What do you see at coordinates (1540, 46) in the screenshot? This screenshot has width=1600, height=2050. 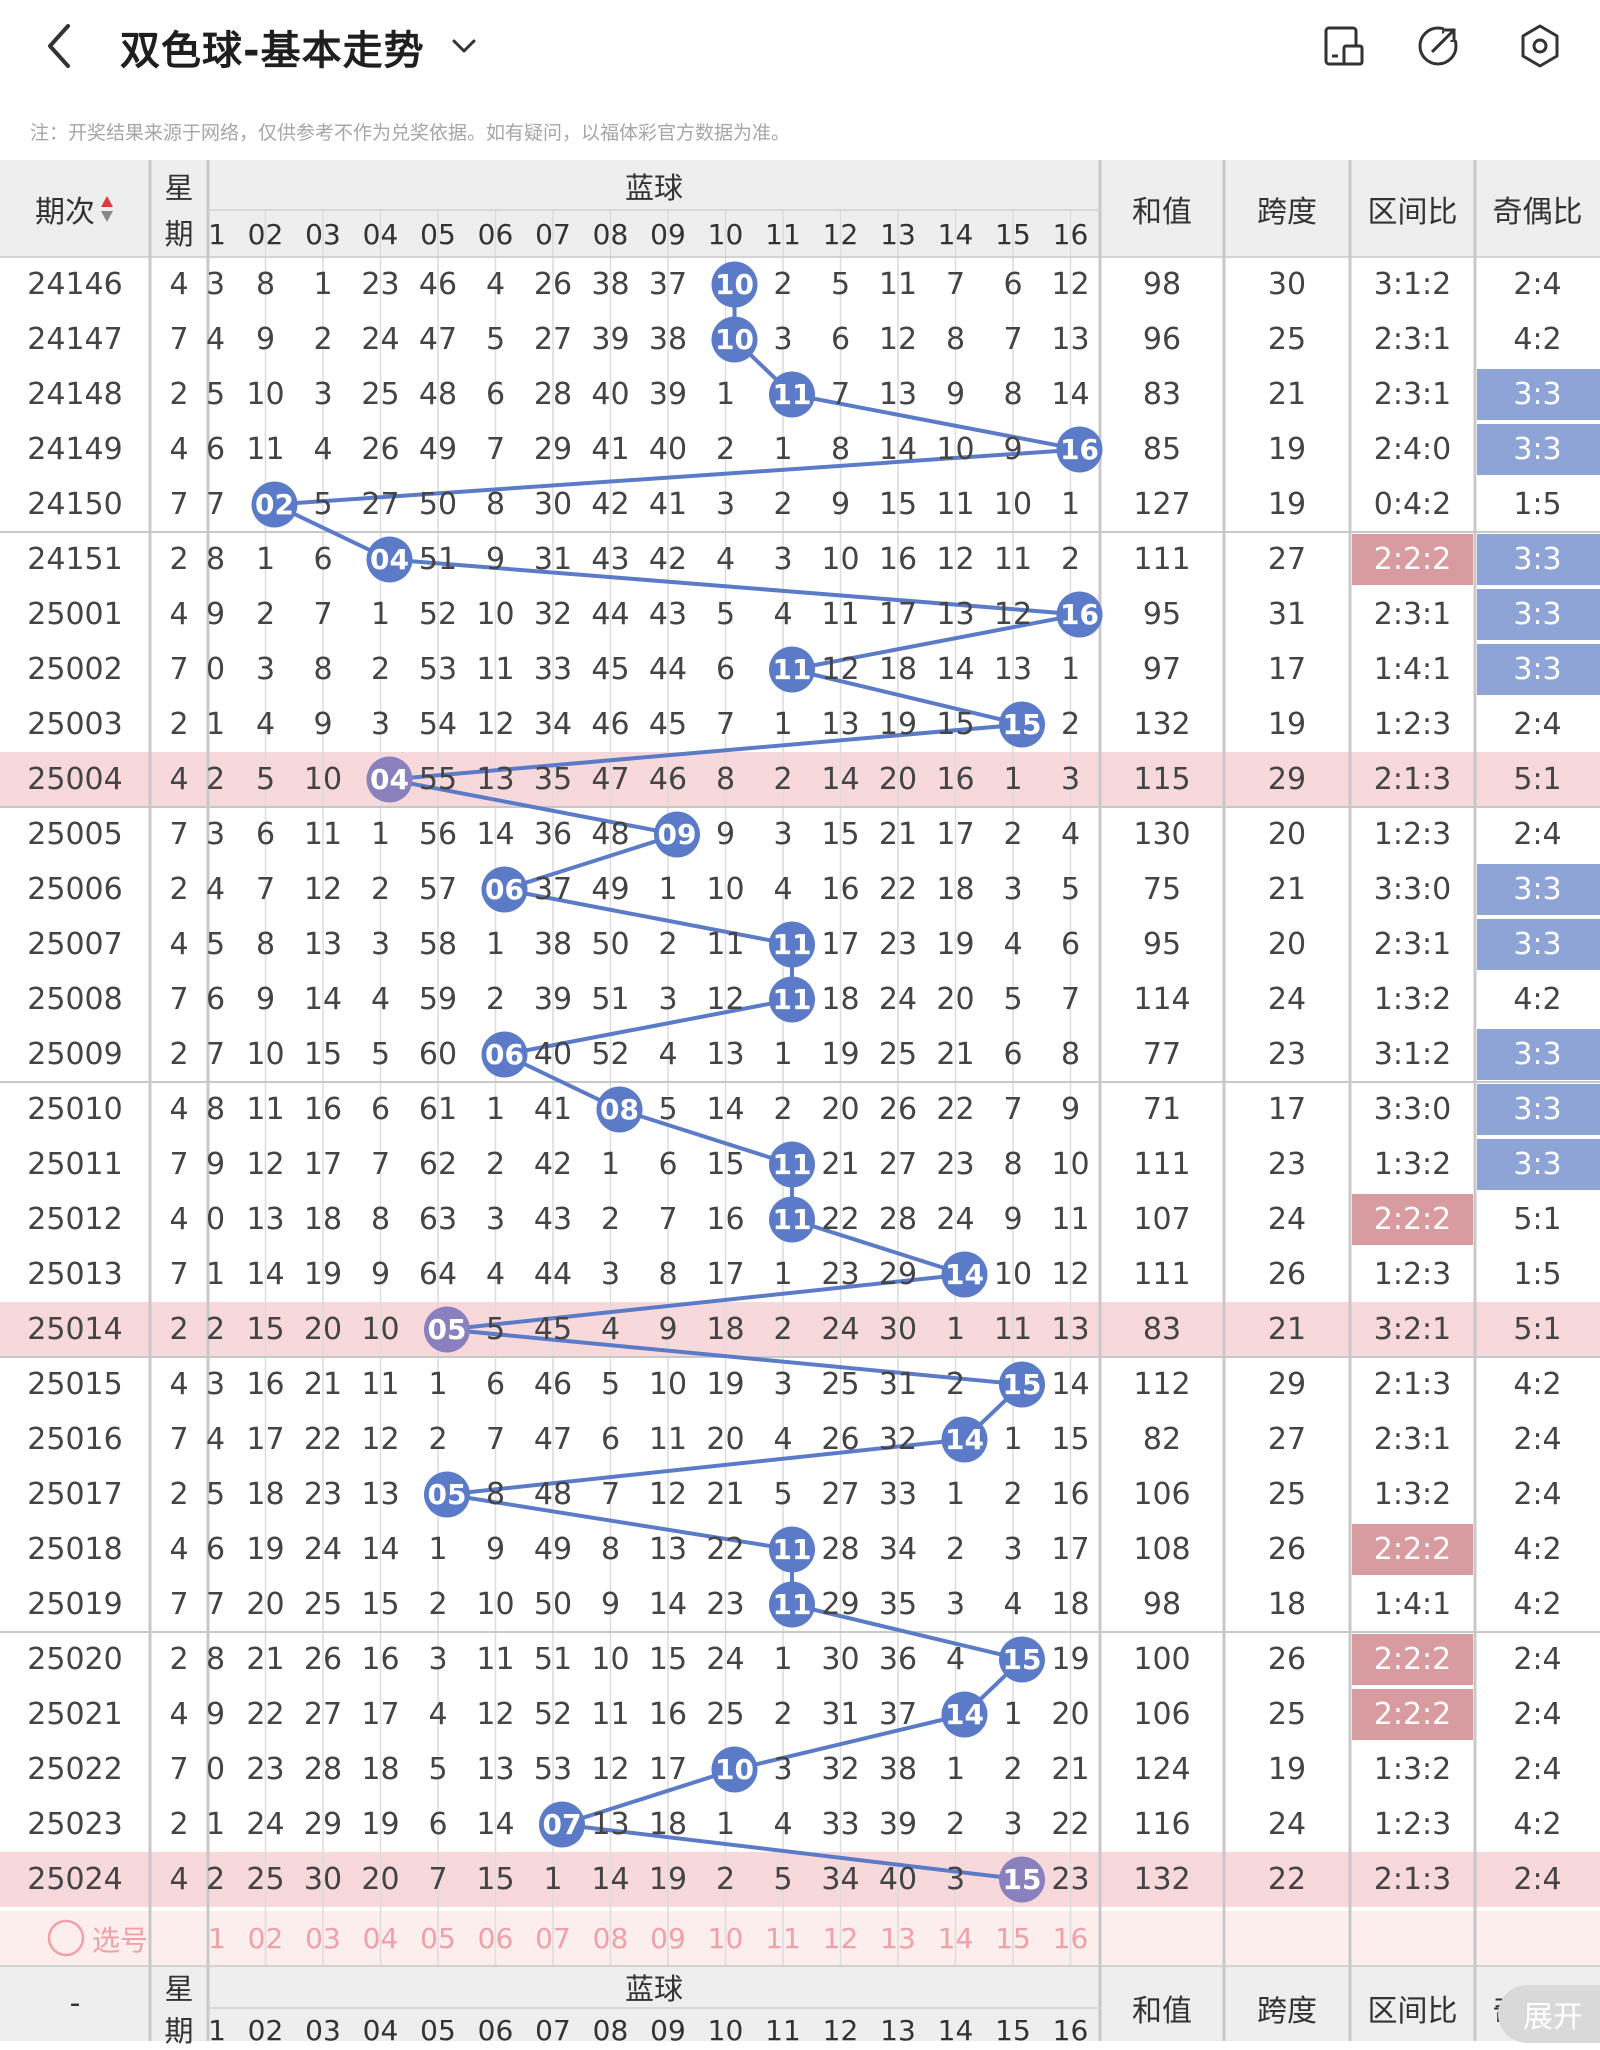 I see `settings-icon` at bounding box center [1540, 46].